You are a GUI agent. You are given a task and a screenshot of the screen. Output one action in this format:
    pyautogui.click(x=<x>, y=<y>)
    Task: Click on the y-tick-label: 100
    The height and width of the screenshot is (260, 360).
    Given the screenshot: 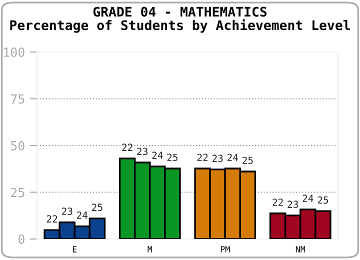 What is the action you would take?
    pyautogui.click(x=14, y=52)
    